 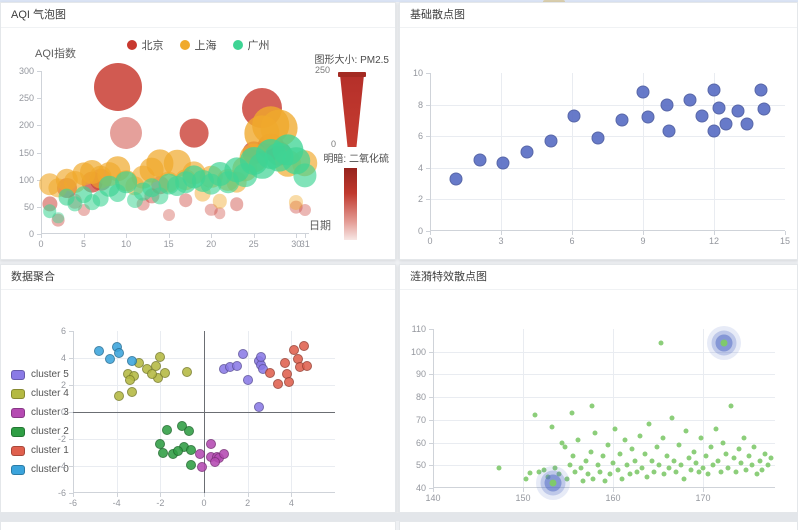 What do you see at coordinates (40, 469) in the screenshot?
I see `legend-item-cluster-0: cluster 0` at bounding box center [40, 469].